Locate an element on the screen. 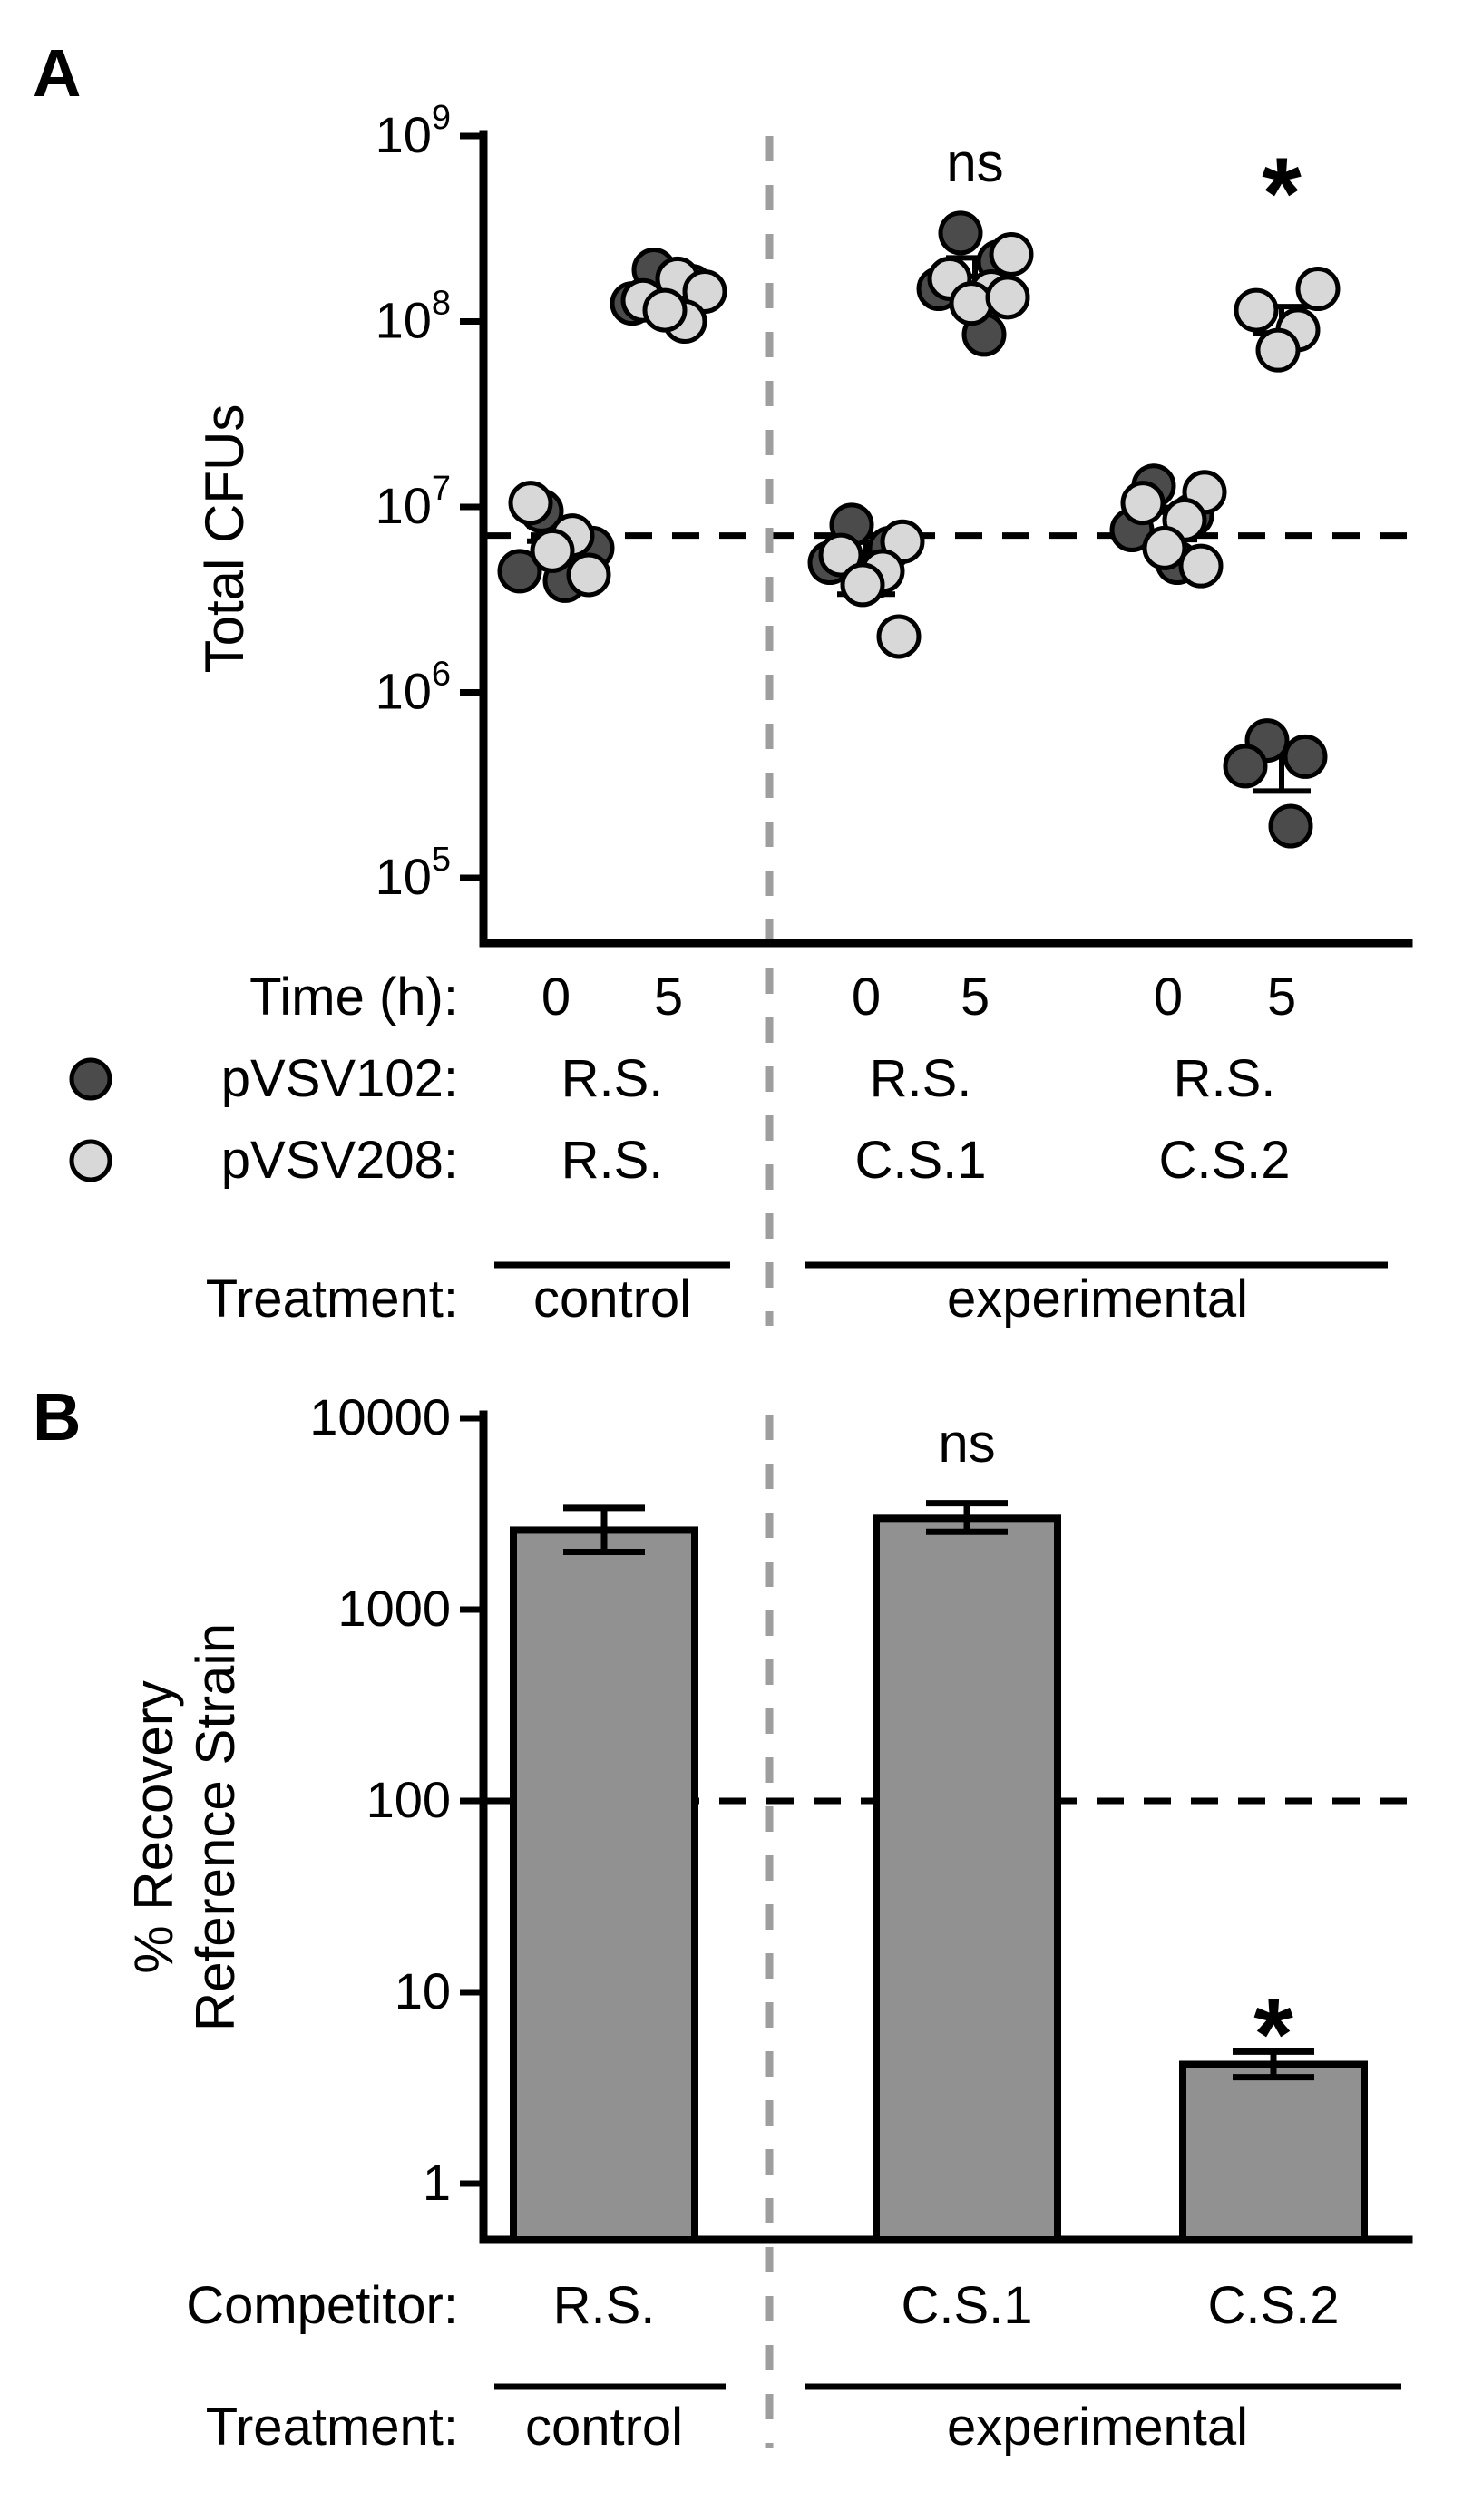 The height and width of the screenshot is (2520, 1463). bar-R.S. is located at coordinates (604, 1885).